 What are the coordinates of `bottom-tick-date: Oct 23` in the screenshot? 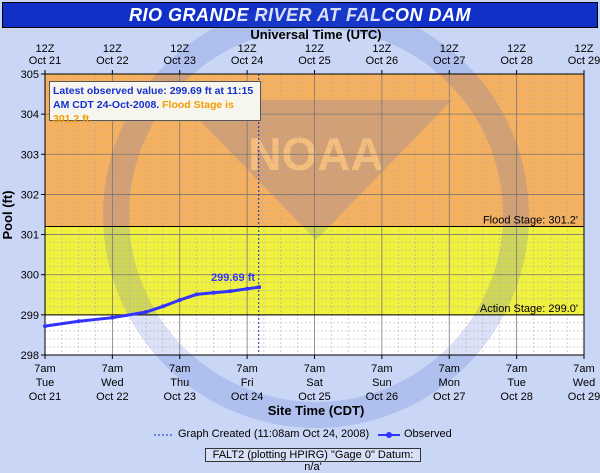 It's located at (180, 397).